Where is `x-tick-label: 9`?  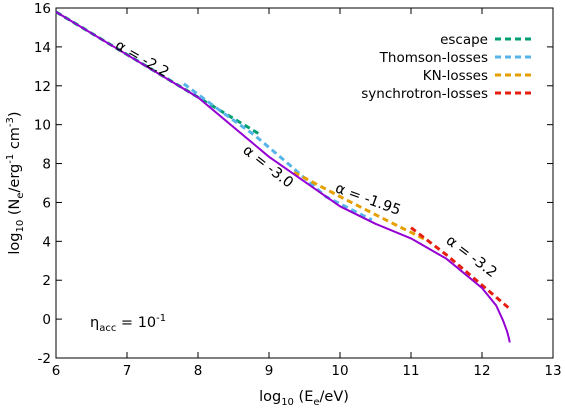 x-tick-label: 9 is located at coordinates (269, 371).